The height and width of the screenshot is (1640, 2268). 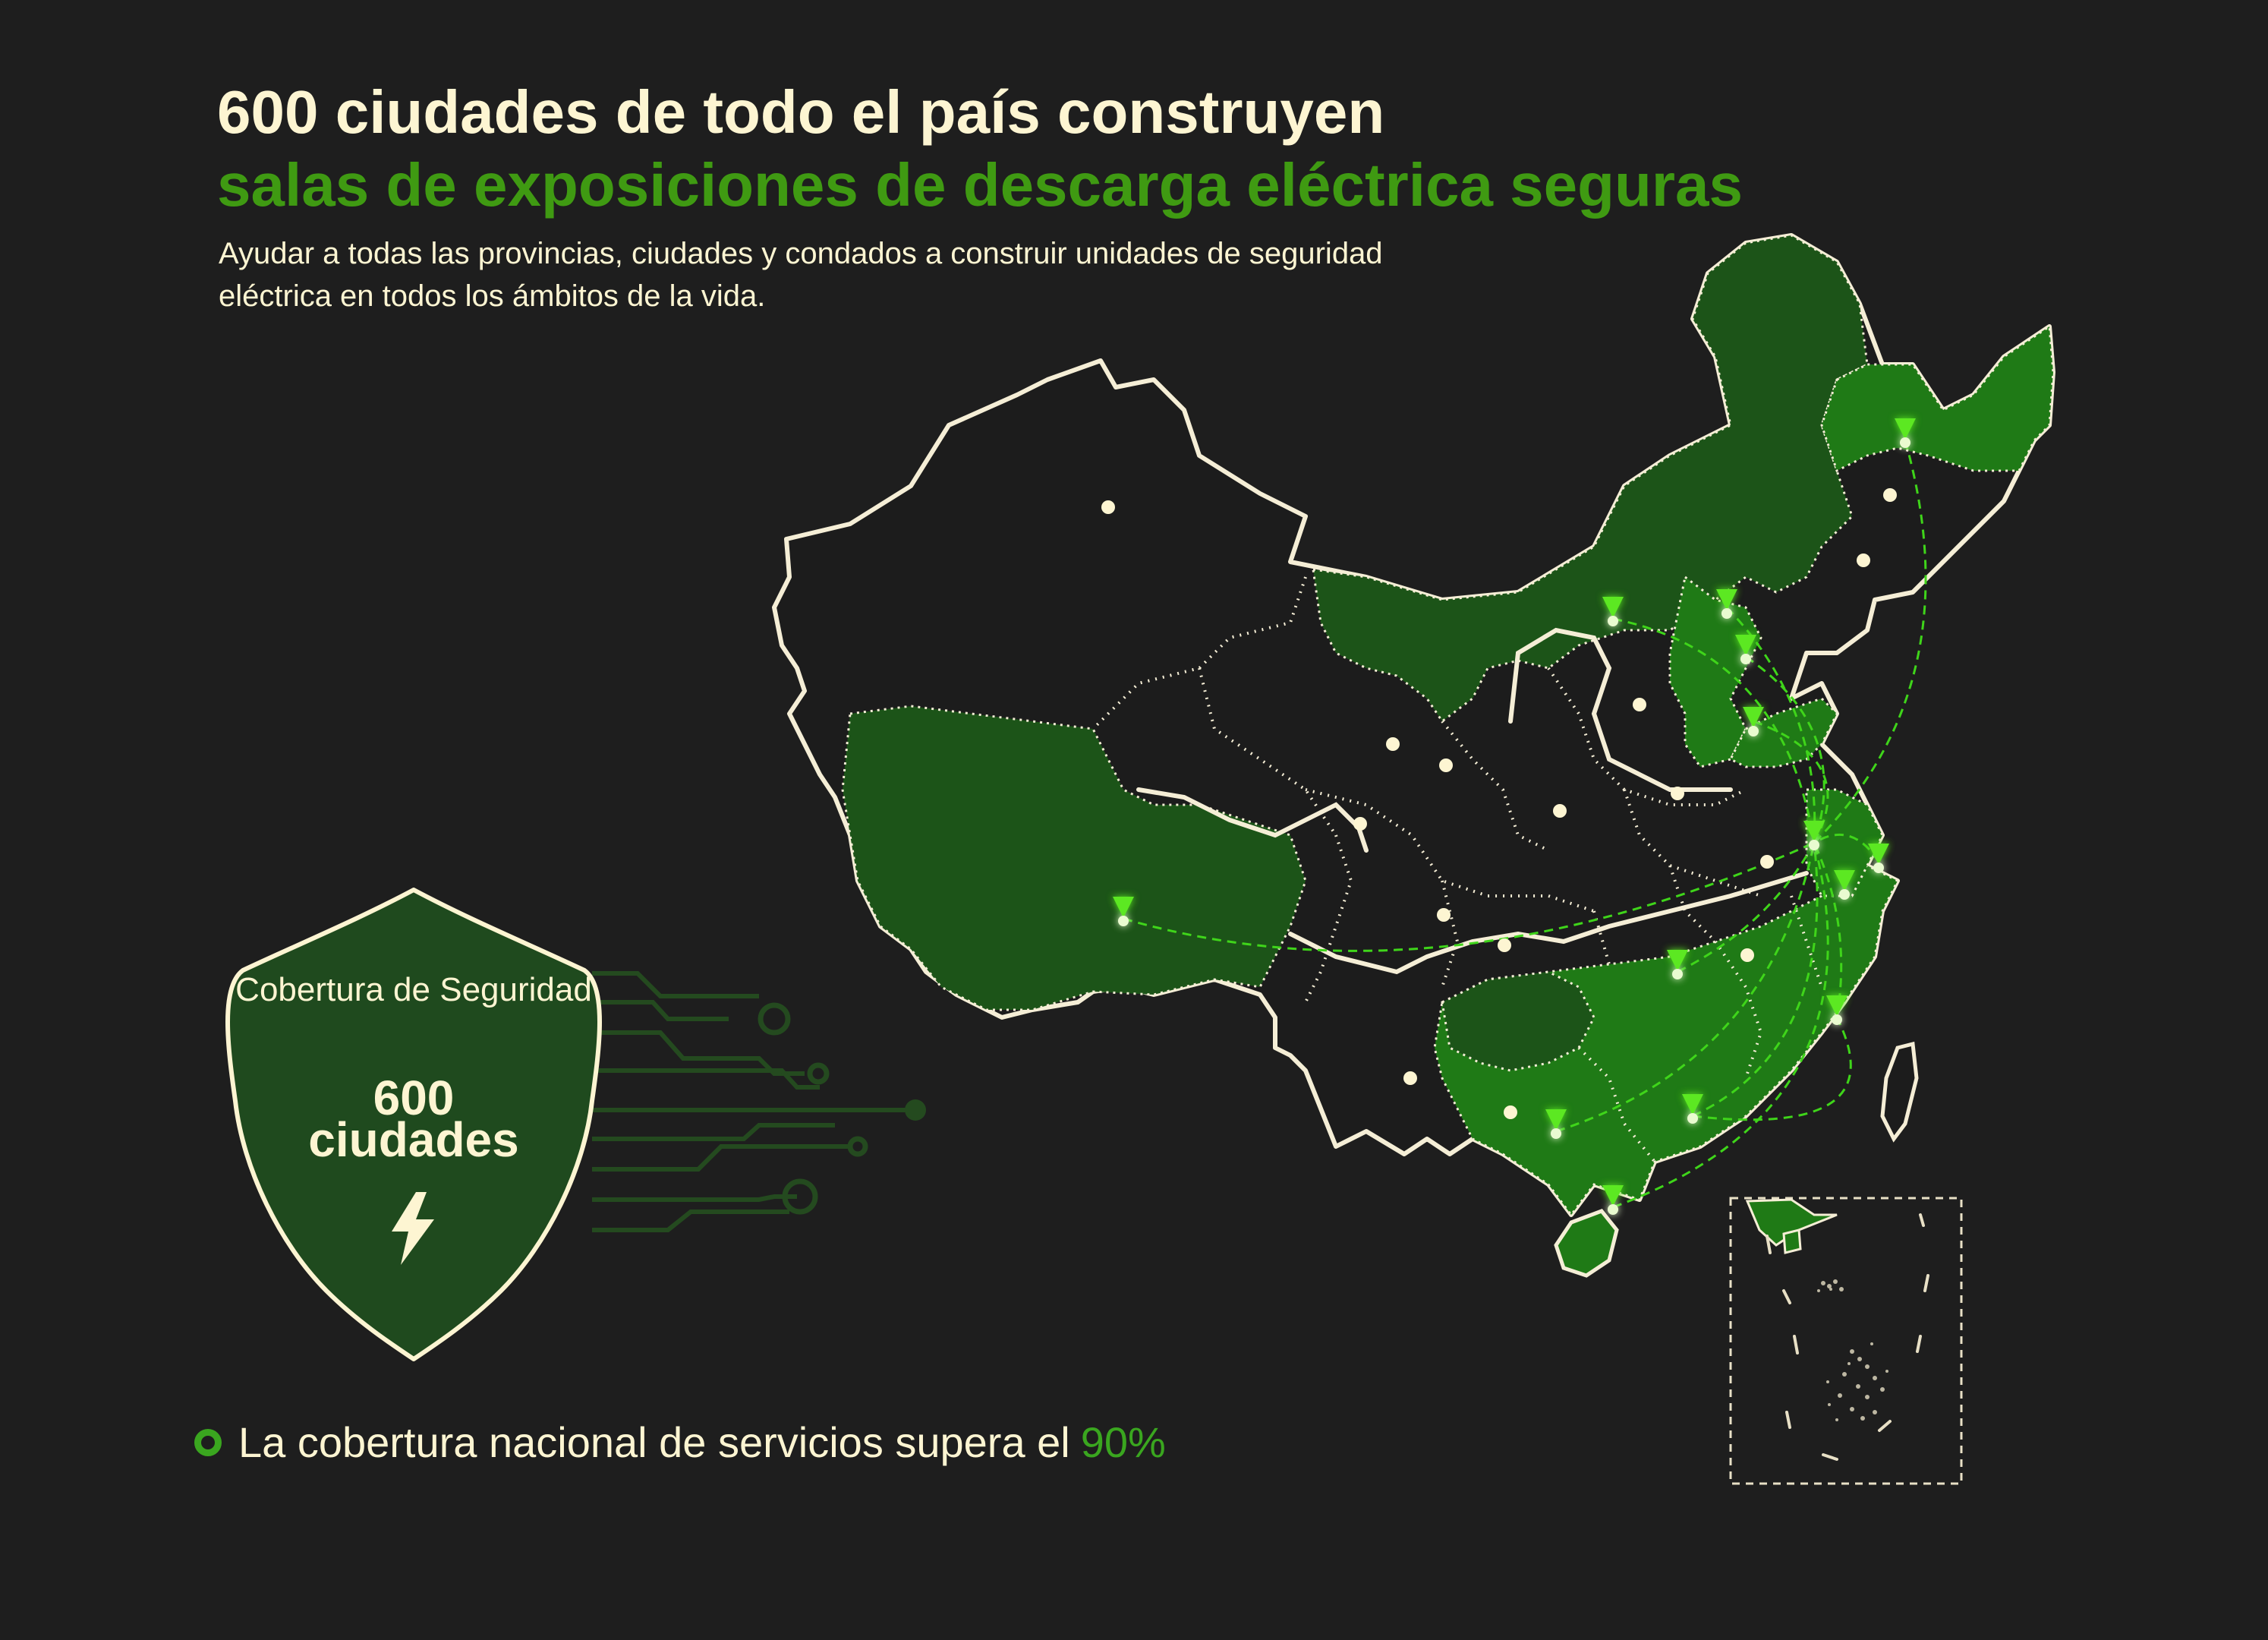 I want to click on ring-icon, so click(x=208, y=1443).